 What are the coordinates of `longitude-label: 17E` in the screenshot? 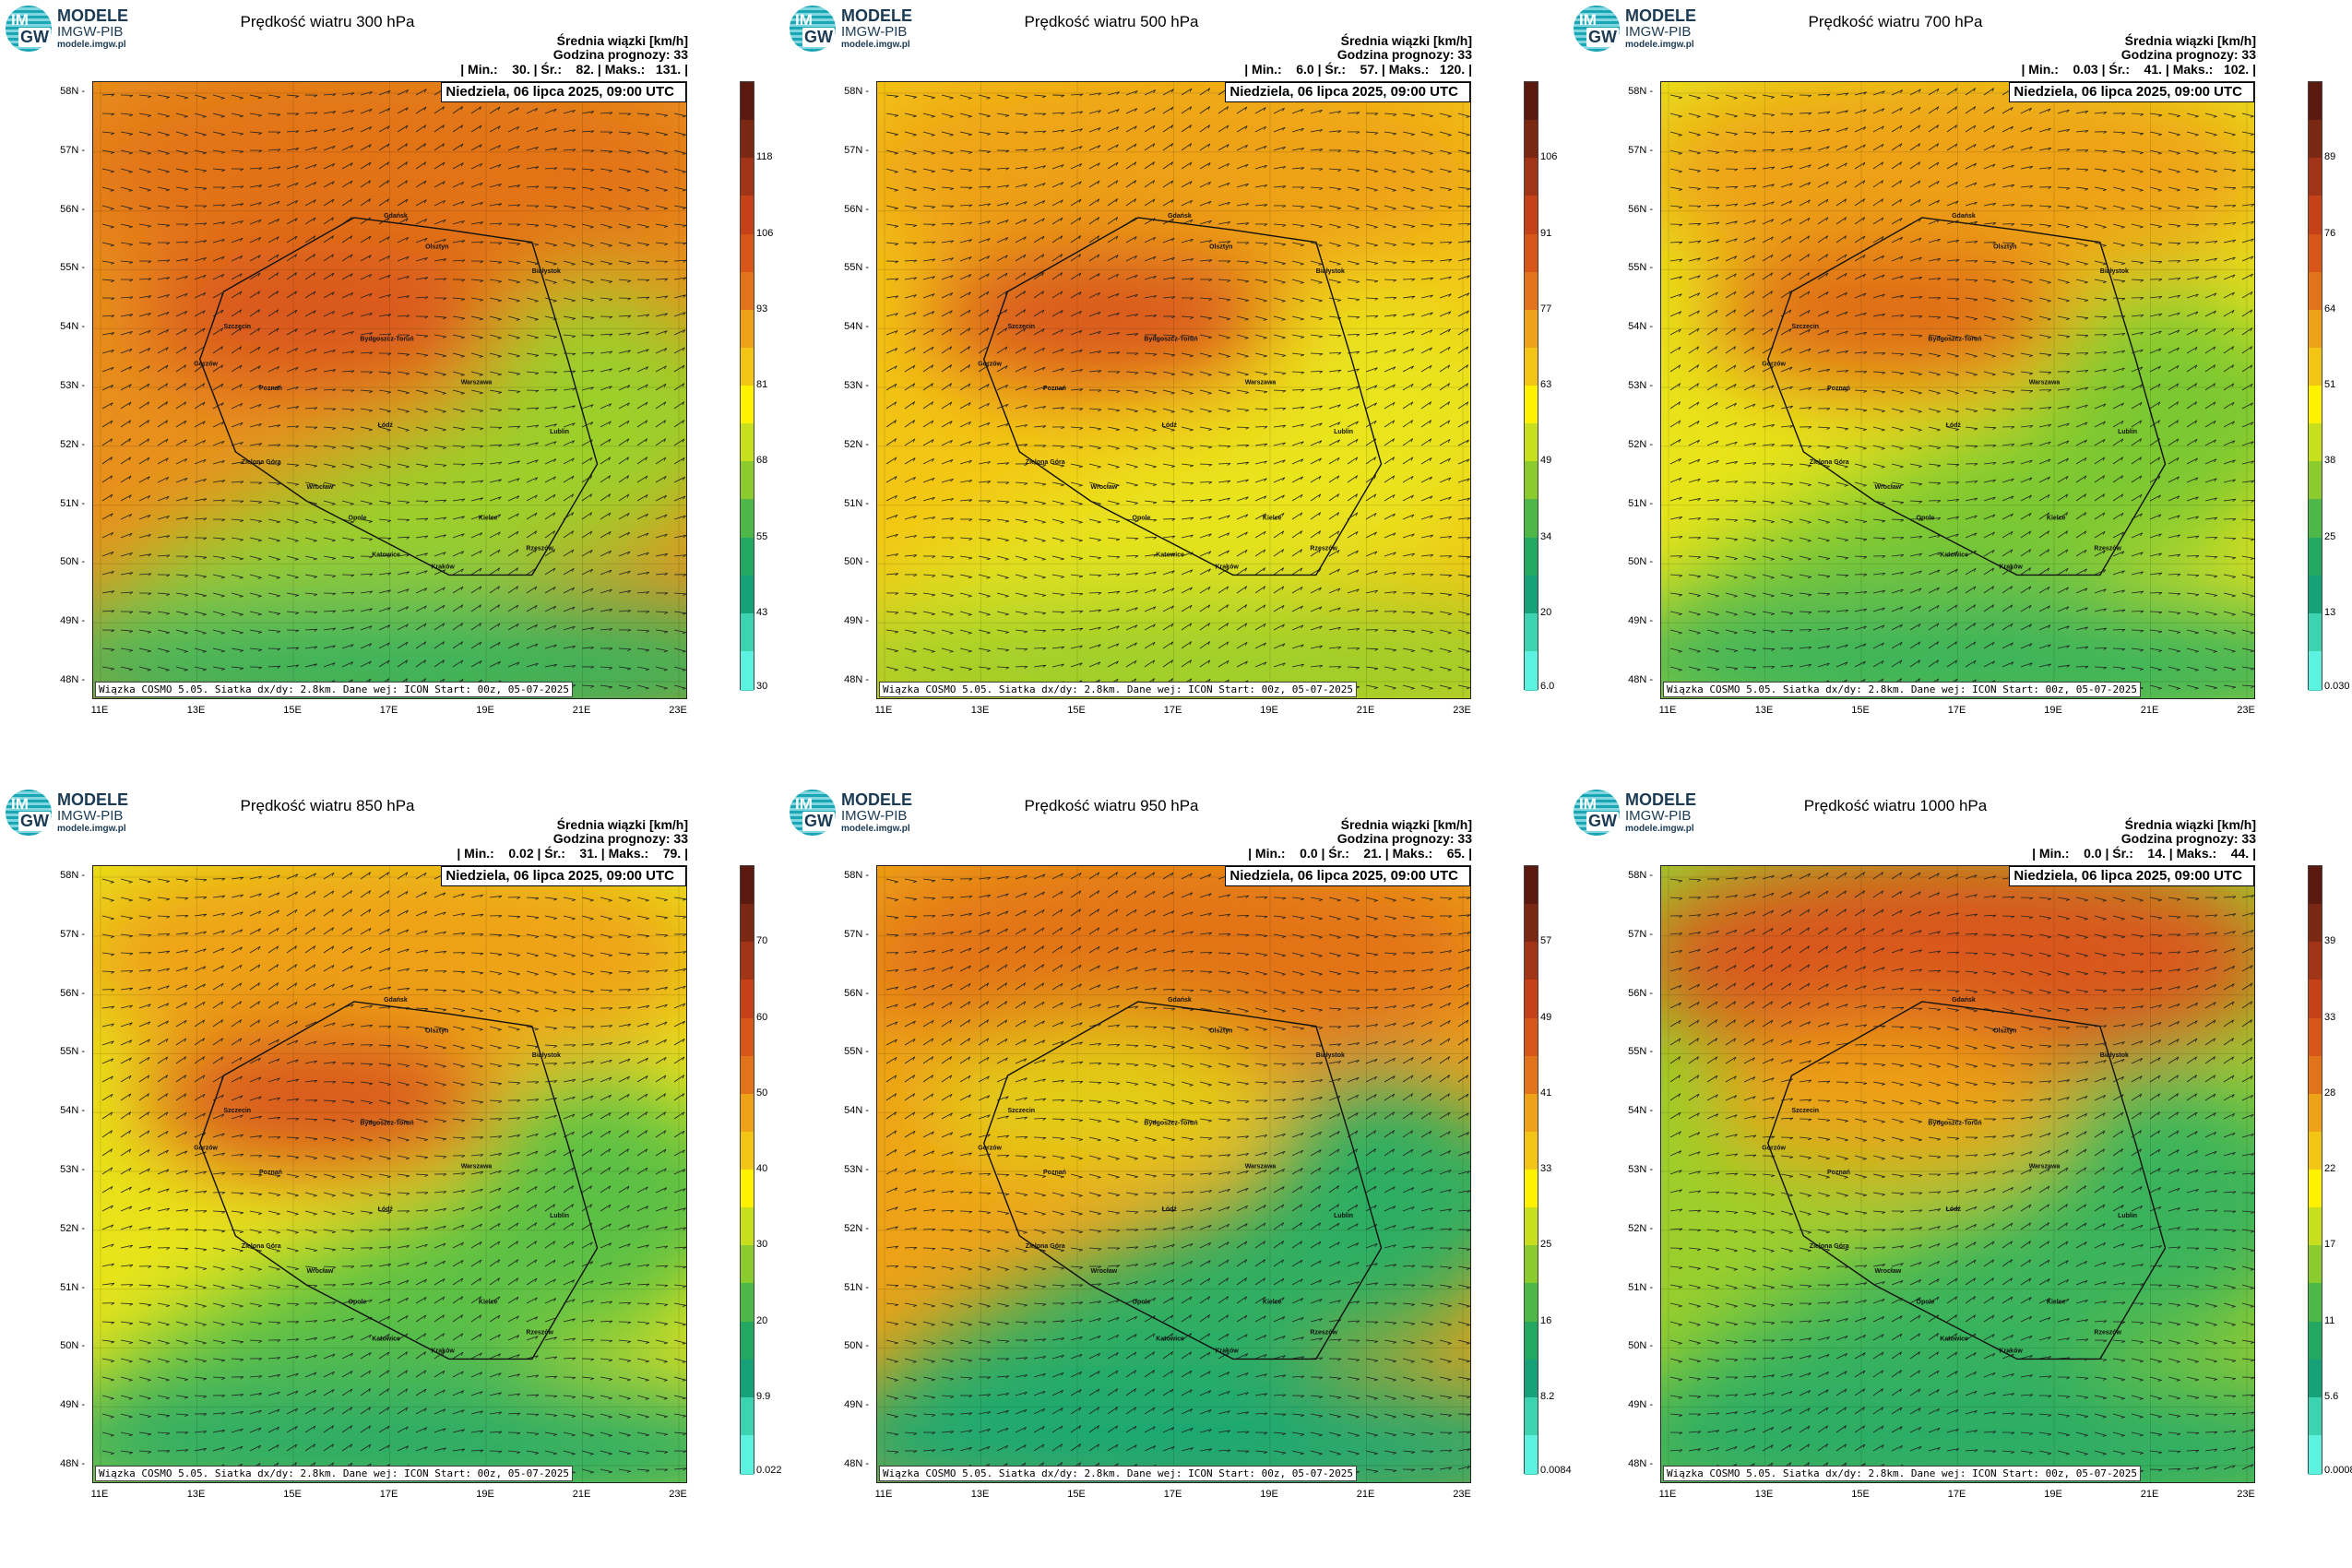 It's located at (388, 710).